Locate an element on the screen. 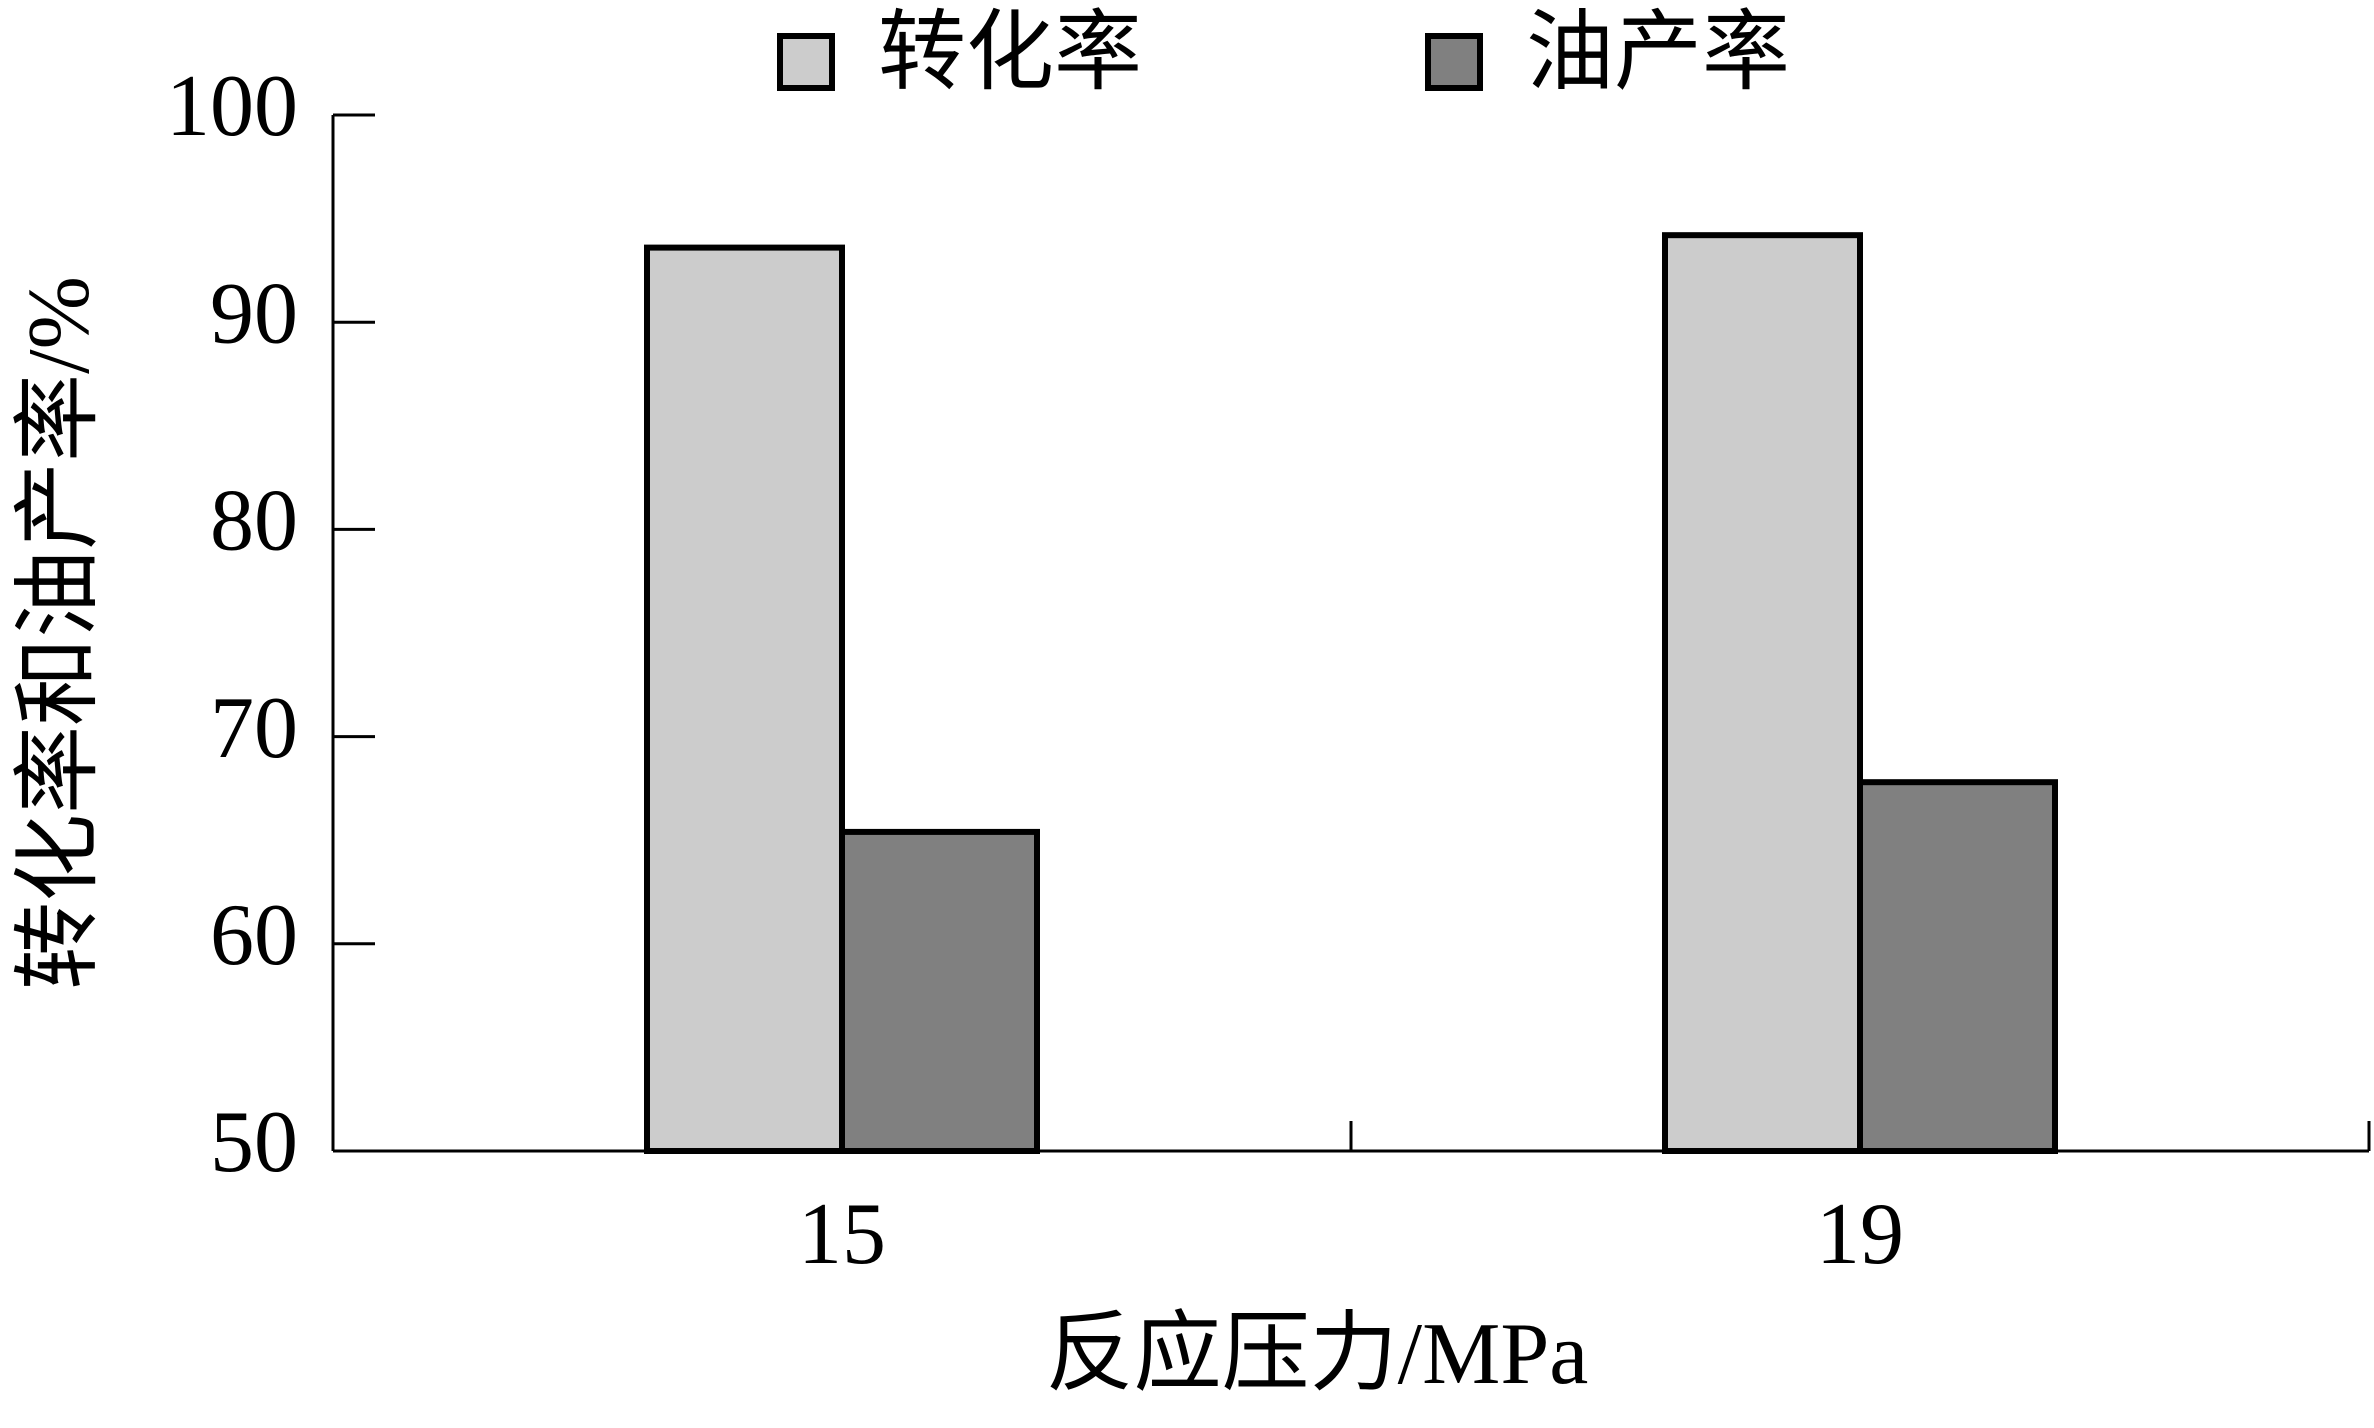  y-tick-label: 70 is located at coordinates (254, 728).